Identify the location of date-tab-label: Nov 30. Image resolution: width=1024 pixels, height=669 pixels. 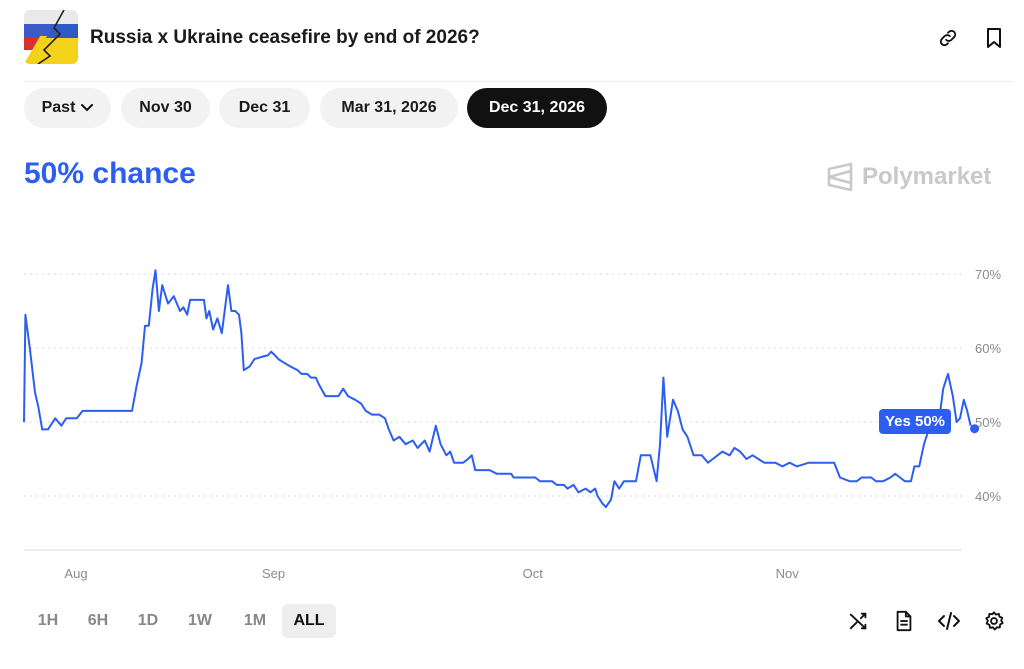
(165, 107).